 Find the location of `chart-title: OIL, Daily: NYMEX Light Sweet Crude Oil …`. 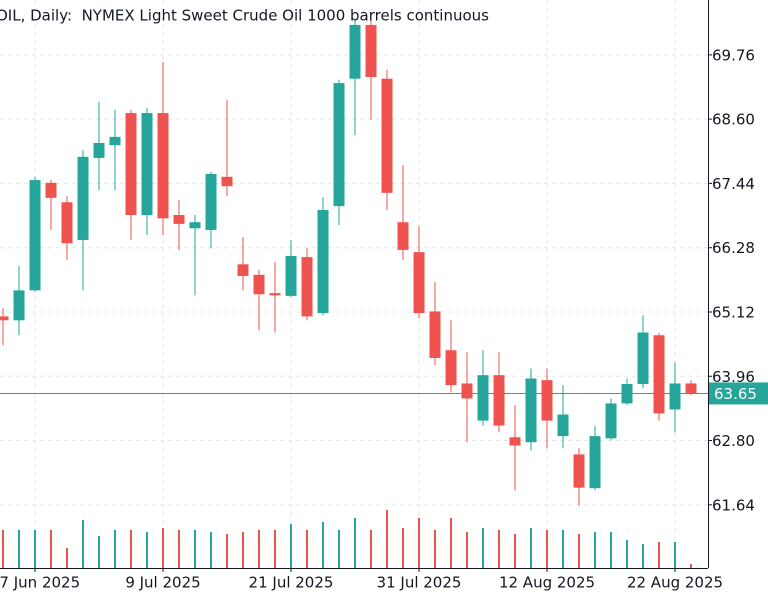

chart-title: OIL, Daily: NYMEX Light Sweet Crude Oil … is located at coordinates (244, 16).